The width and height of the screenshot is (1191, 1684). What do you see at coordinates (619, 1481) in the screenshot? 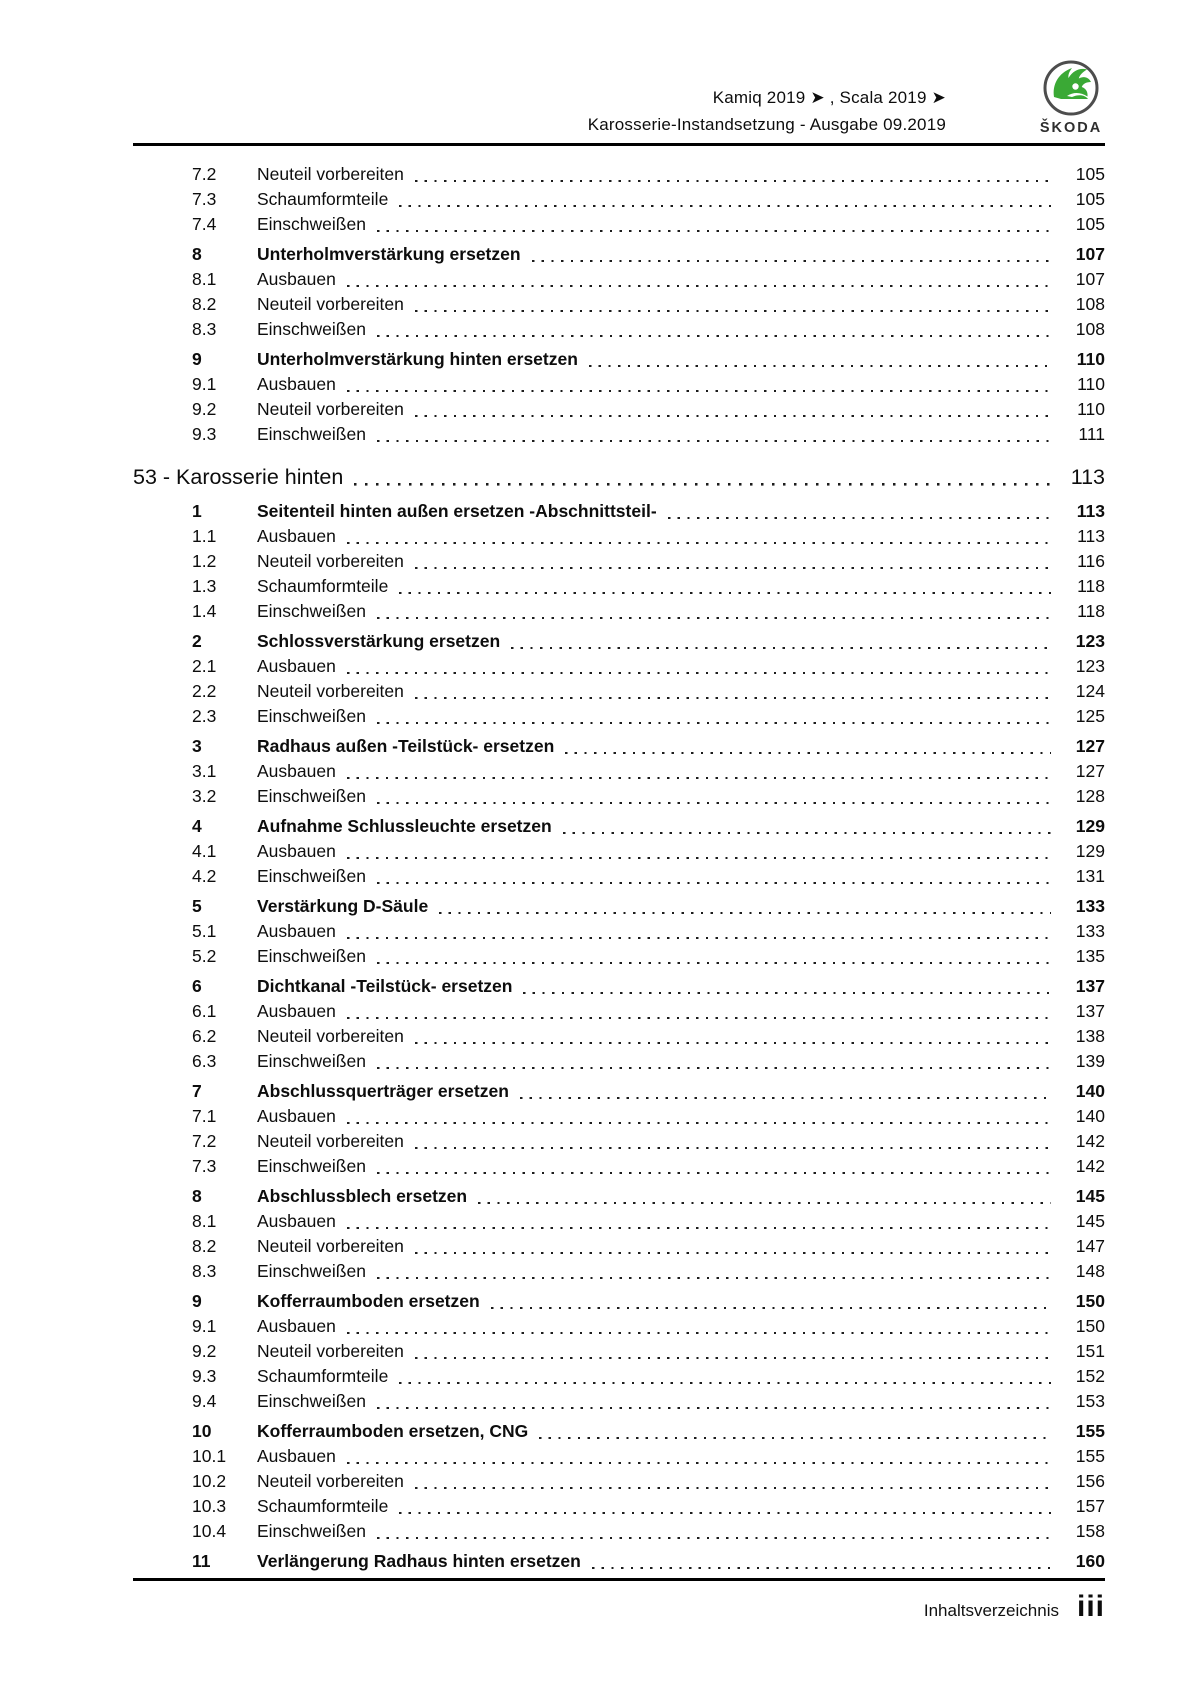
I see `toc-entry-row: 10.2 Neuteil vorbereiten 156` at bounding box center [619, 1481].